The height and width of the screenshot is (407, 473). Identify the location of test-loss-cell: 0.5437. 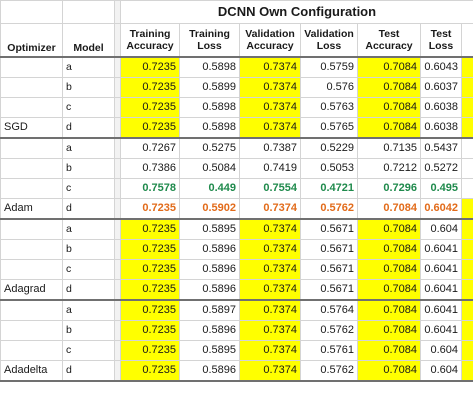
(441, 148).